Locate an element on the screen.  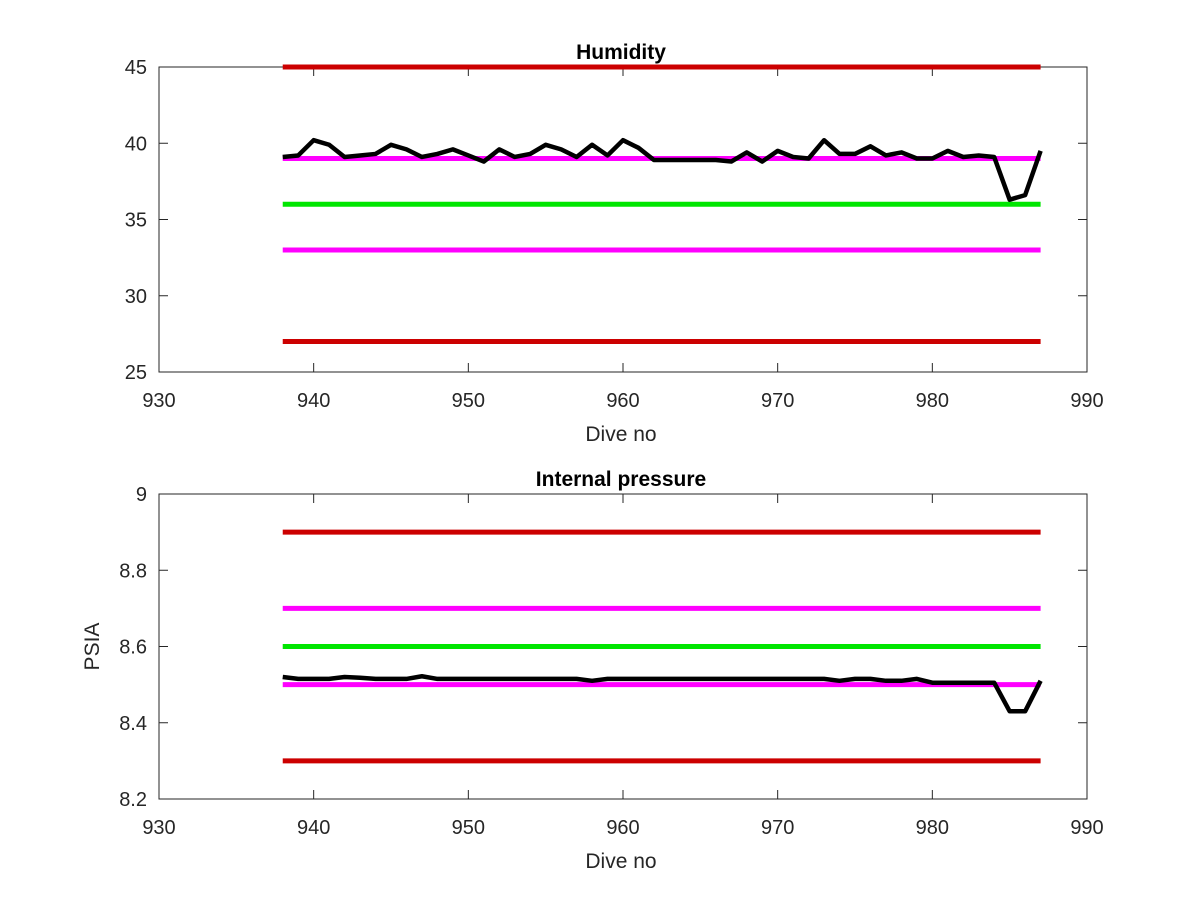
internal-pressure-x-tick-label: 930 is located at coordinates (158, 828).